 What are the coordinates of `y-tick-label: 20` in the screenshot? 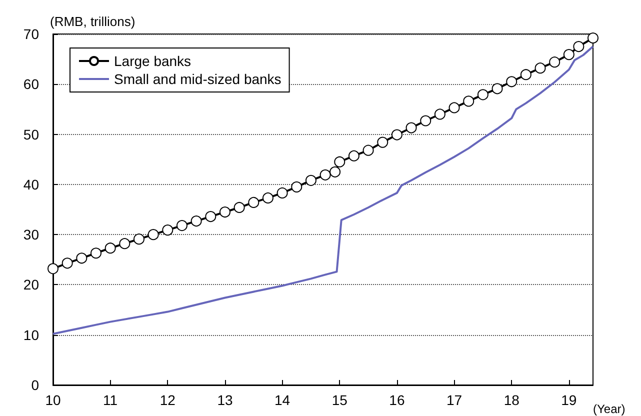 It's located at (31, 284).